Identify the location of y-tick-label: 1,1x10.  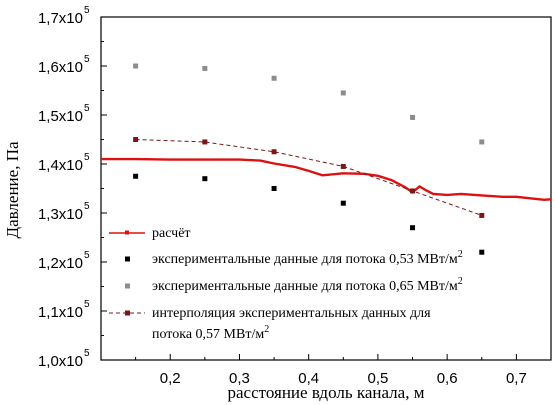
(60, 312).